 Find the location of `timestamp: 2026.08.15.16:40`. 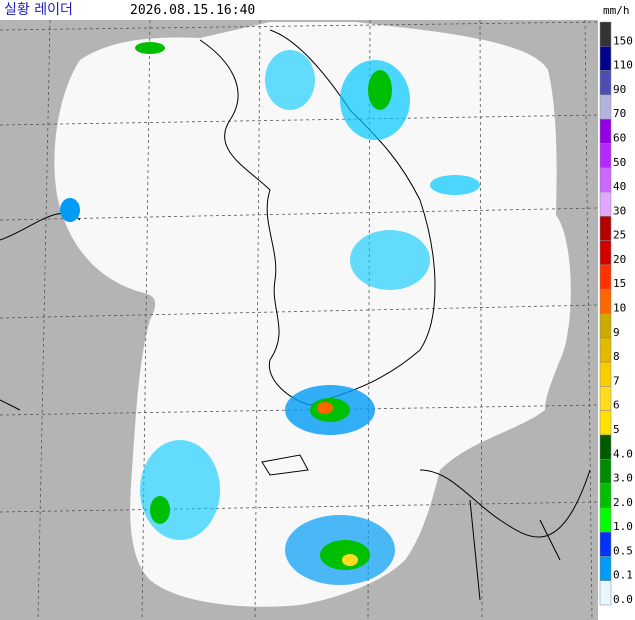

timestamp: 2026.08.15.16:40 is located at coordinates (192, 10).